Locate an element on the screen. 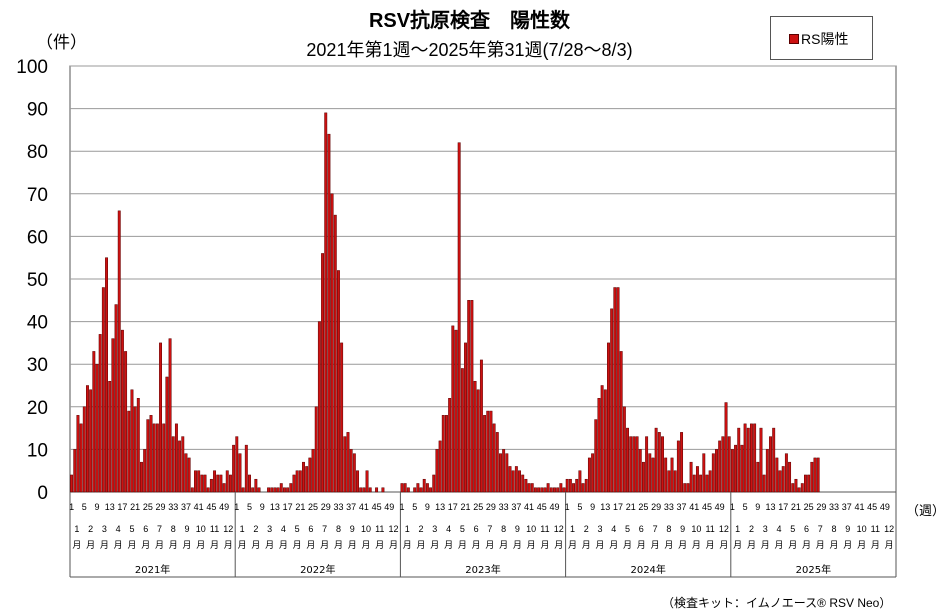 The width and height of the screenshot is (939, 612). month-label: 1 is located at coordinates (407, 529).